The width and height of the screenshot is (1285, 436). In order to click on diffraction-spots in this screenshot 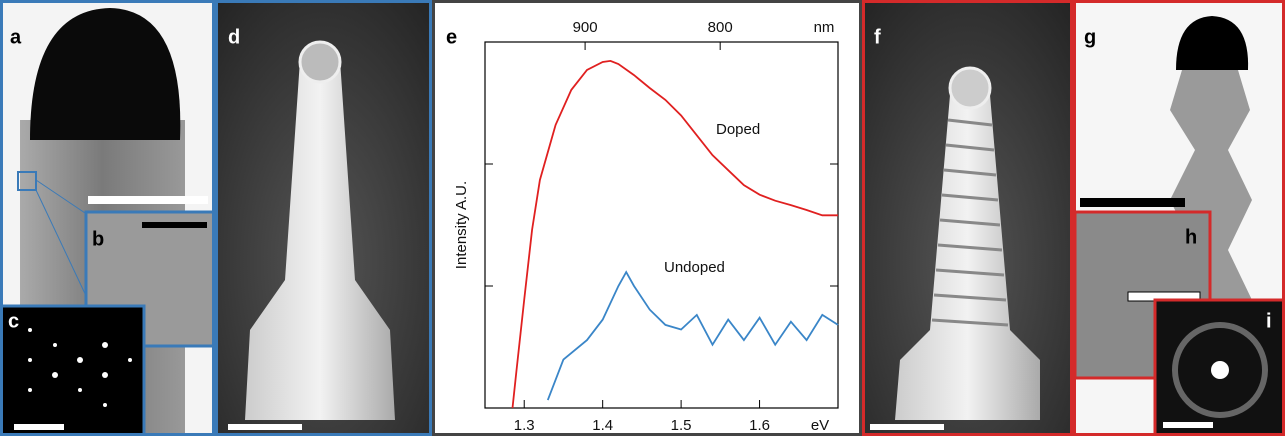, I will do `click(80, 367)`.